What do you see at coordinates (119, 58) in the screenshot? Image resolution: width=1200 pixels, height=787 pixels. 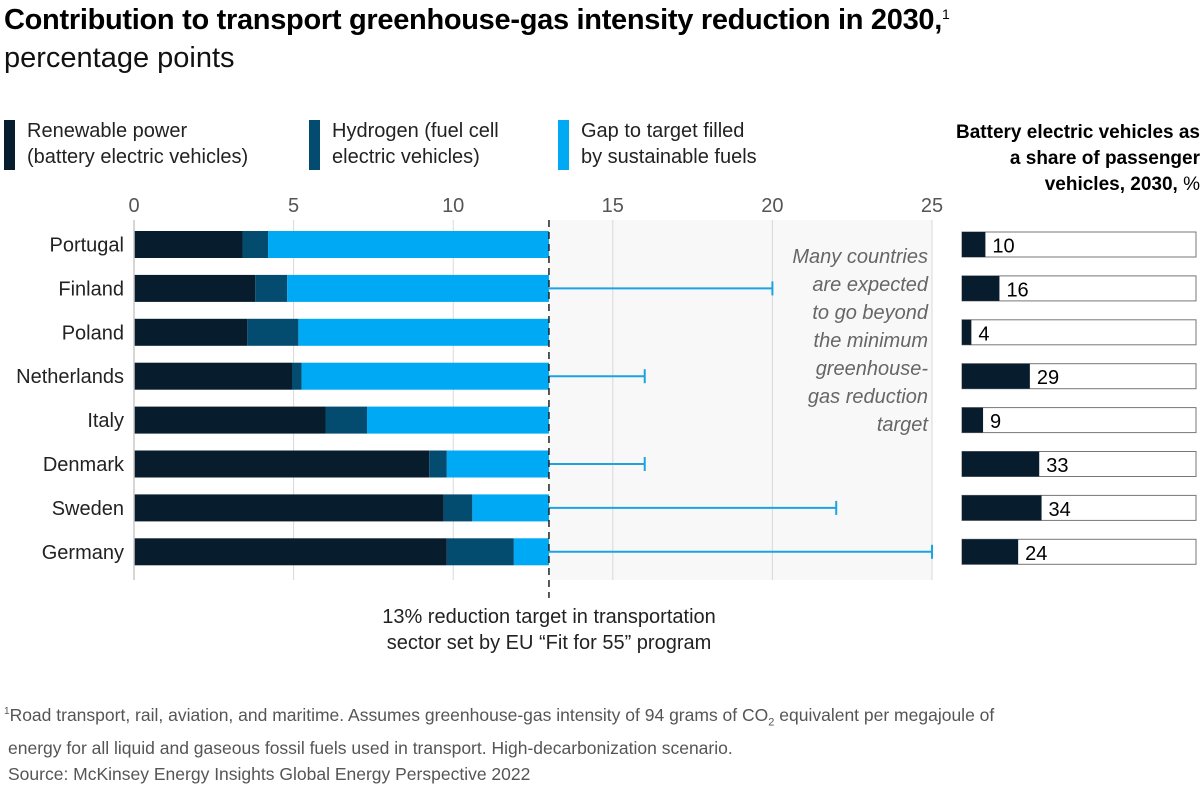 I see `chart-subtitle: percentage points` at bounding box center [119, 58].